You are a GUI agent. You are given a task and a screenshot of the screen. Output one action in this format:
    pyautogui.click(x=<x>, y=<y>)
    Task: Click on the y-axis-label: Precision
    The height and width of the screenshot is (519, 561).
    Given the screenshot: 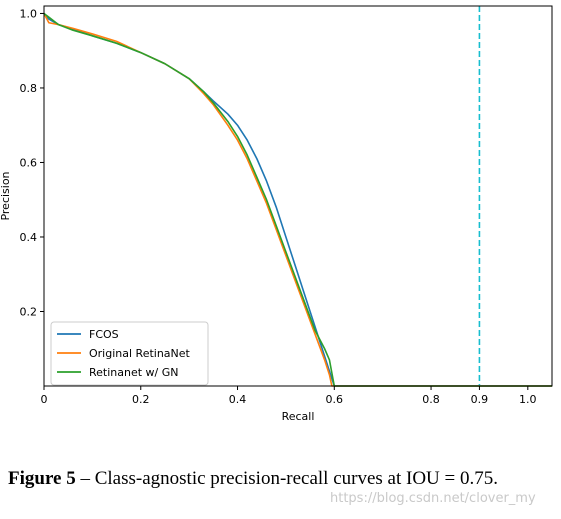 What is the action you would take?
    pyautogui.click(x=6, y=195)
    